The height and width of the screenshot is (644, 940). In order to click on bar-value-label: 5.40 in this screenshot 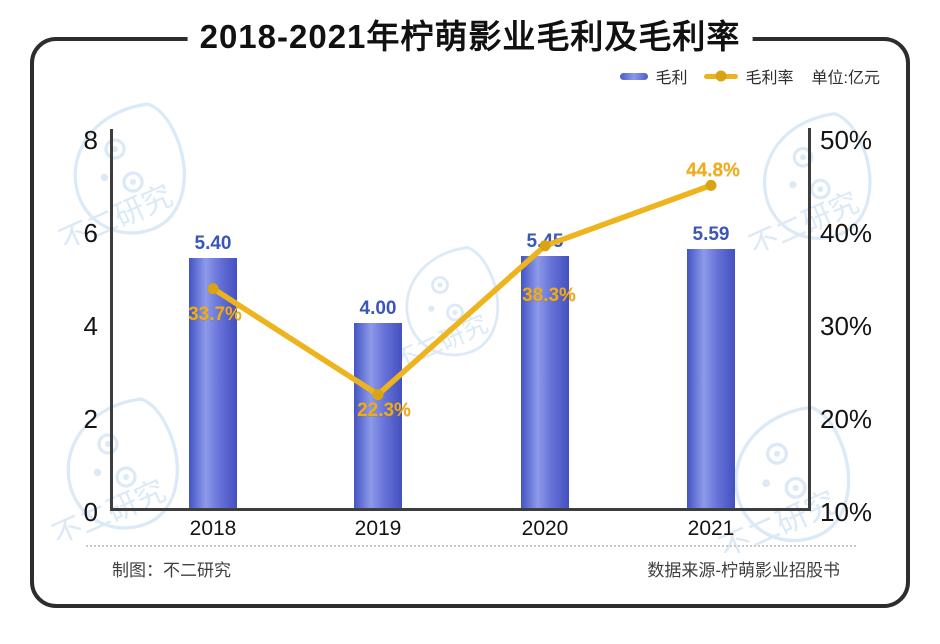, I will do `click(213, 243)`.